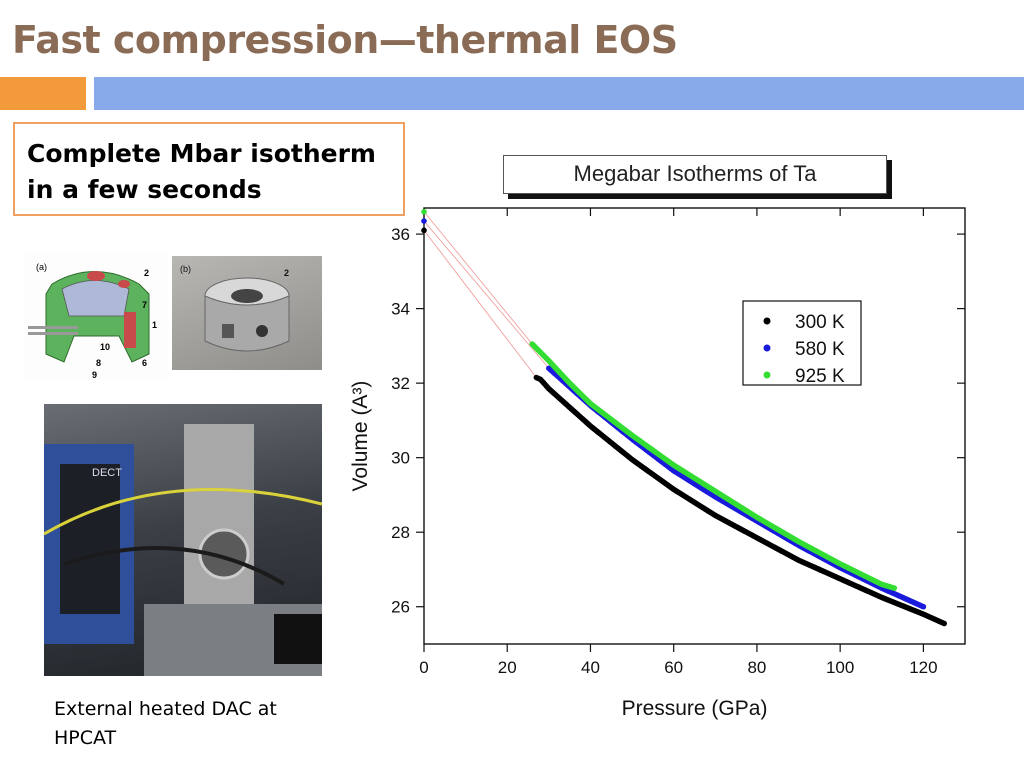 Image resolution: width=1024 pixels, height=768 pixels. I want to click on x-tick-label: 0, so click(423, 667).